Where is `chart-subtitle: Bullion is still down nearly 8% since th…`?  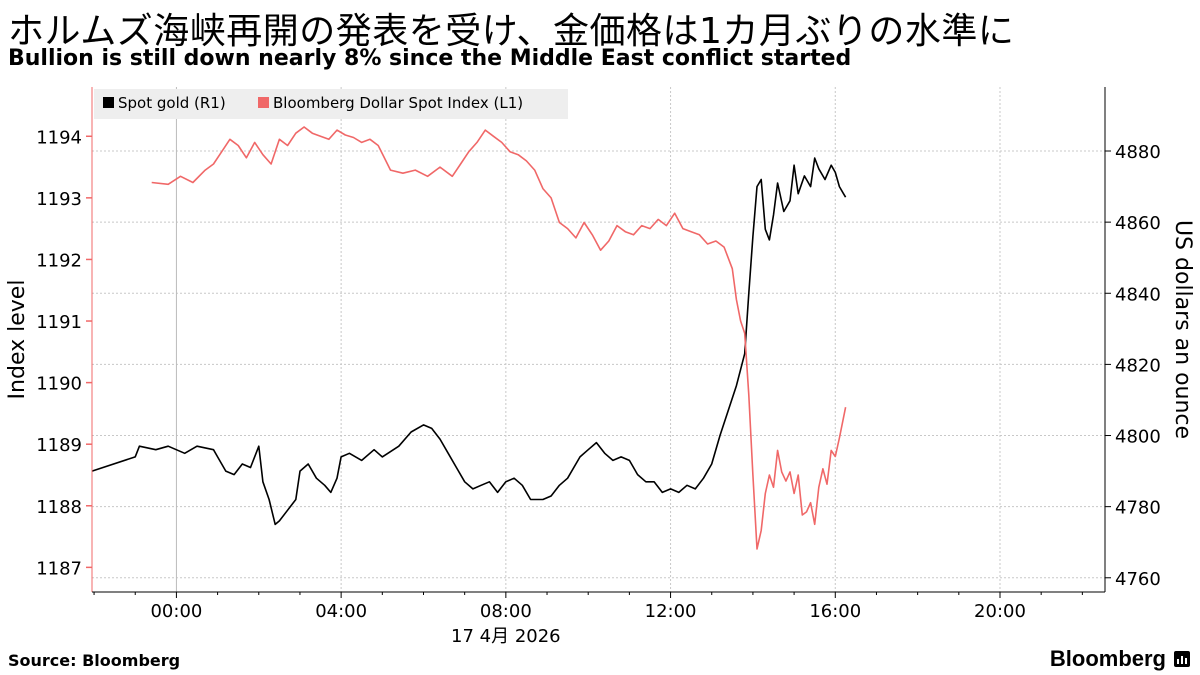
chart-subtitle: Bullion is still down nearly 8% since th… is located at coordinates (430, 58).